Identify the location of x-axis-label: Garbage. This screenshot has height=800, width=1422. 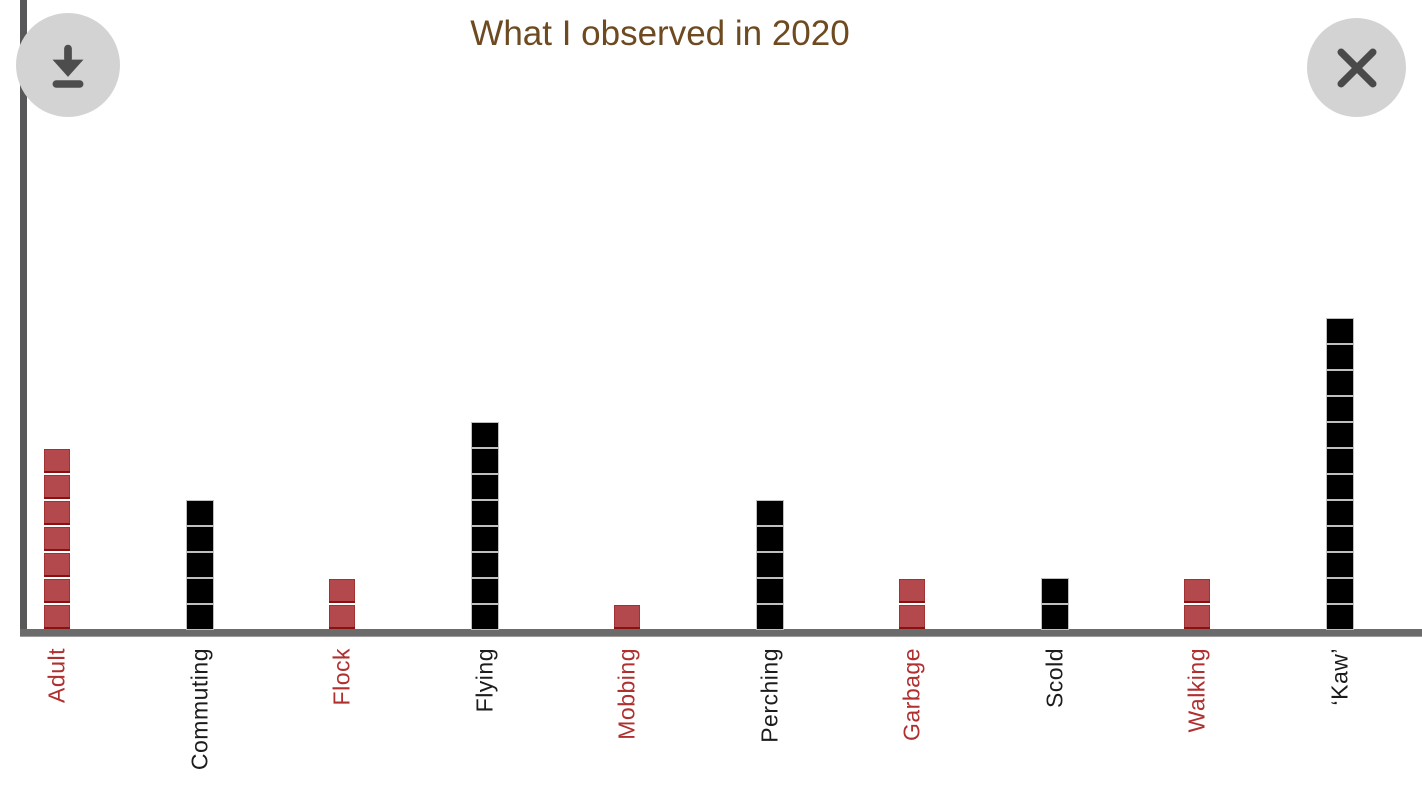
(911, 695).